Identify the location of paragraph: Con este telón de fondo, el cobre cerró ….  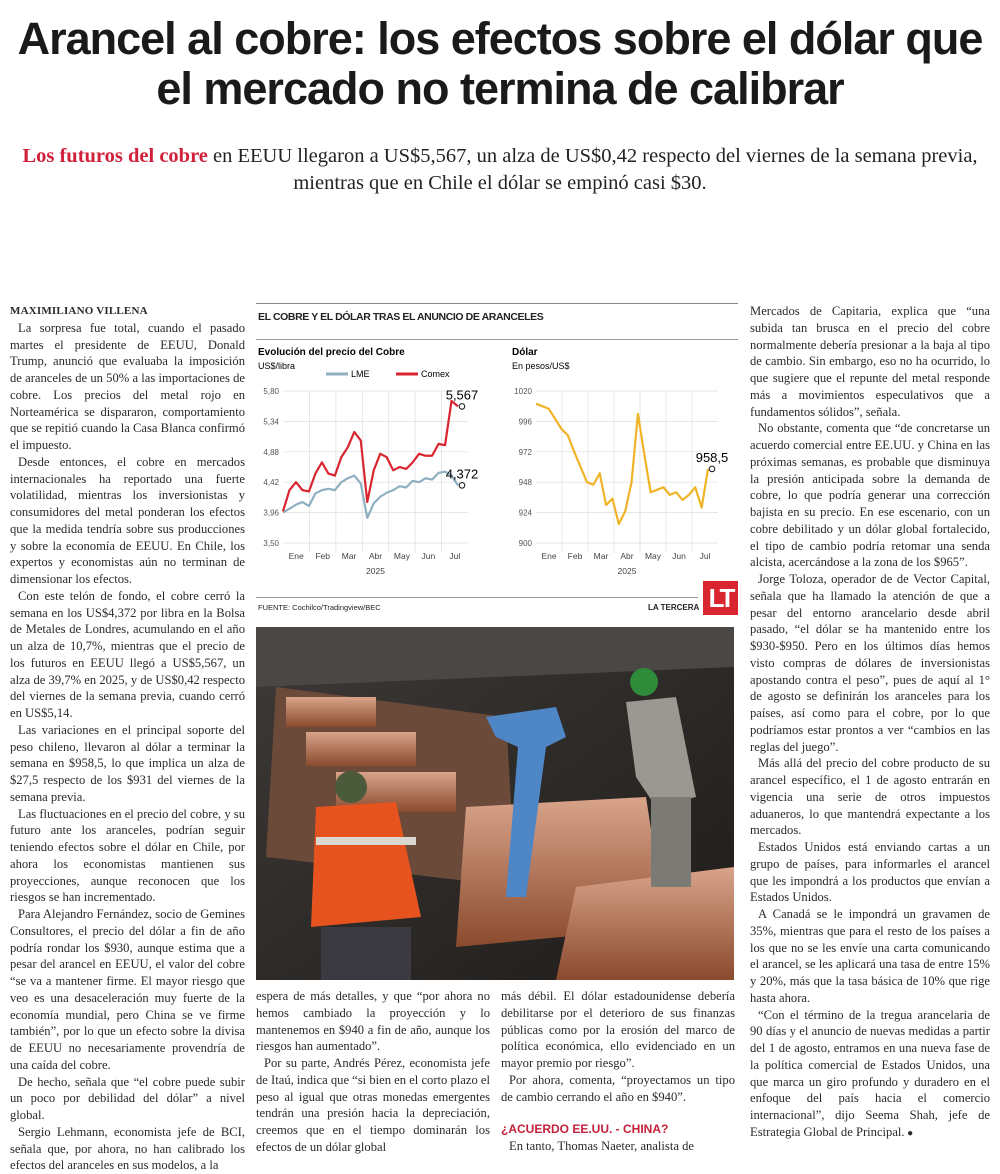
(127, 654).